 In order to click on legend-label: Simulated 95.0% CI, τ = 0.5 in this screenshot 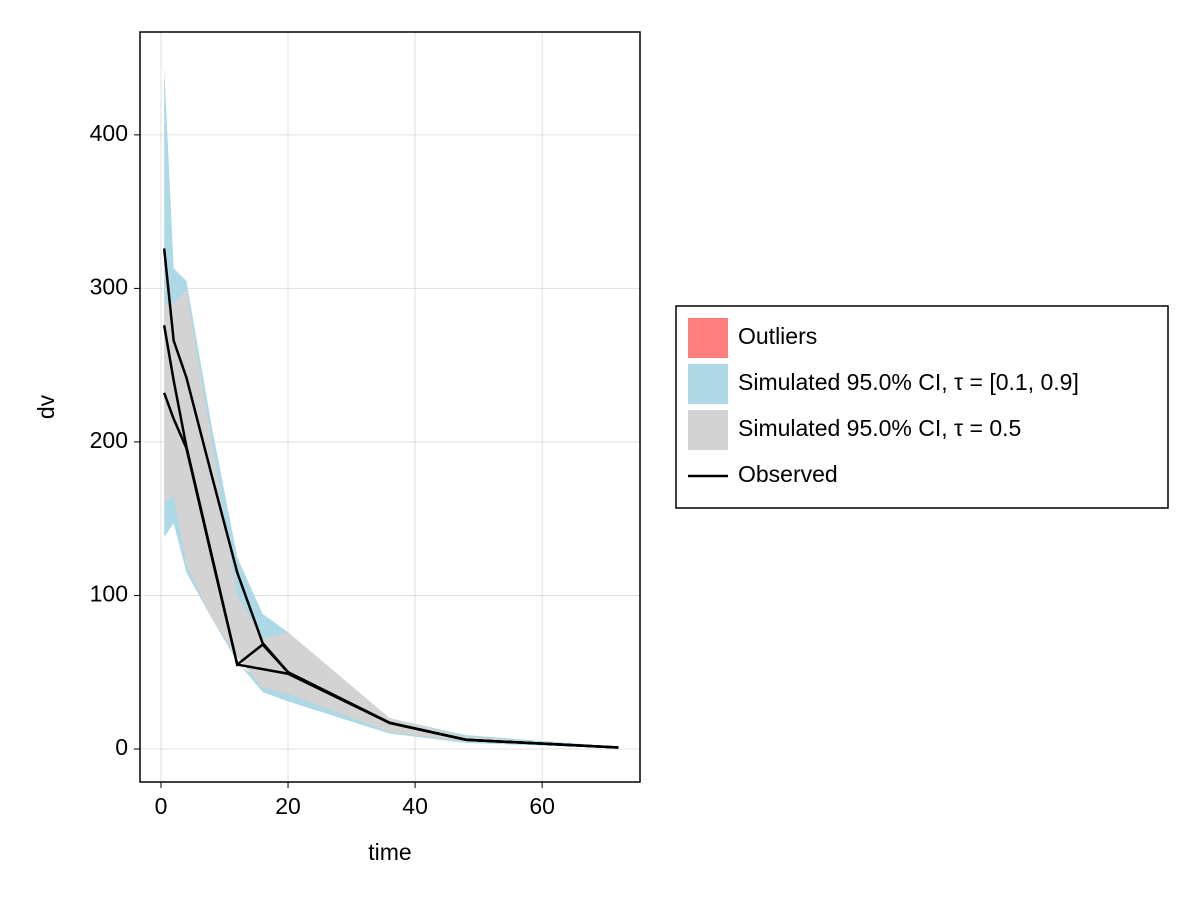, I will do `click(879, 428)`.